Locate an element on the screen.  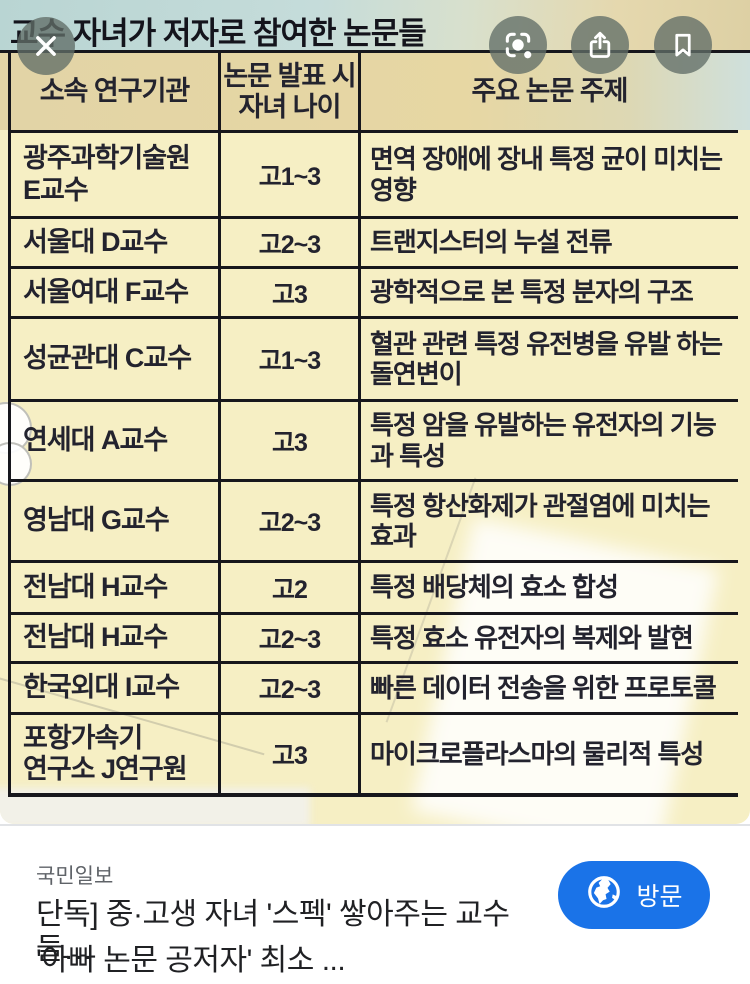
google-lens-icon is located at coordinates (518, 45).